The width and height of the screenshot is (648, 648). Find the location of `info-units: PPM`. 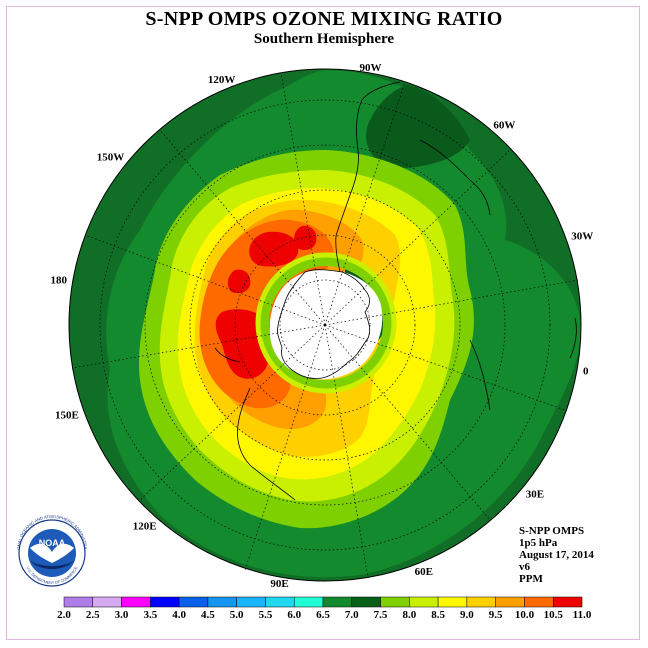

info-units: PPM is located at coordinates (531, 579).